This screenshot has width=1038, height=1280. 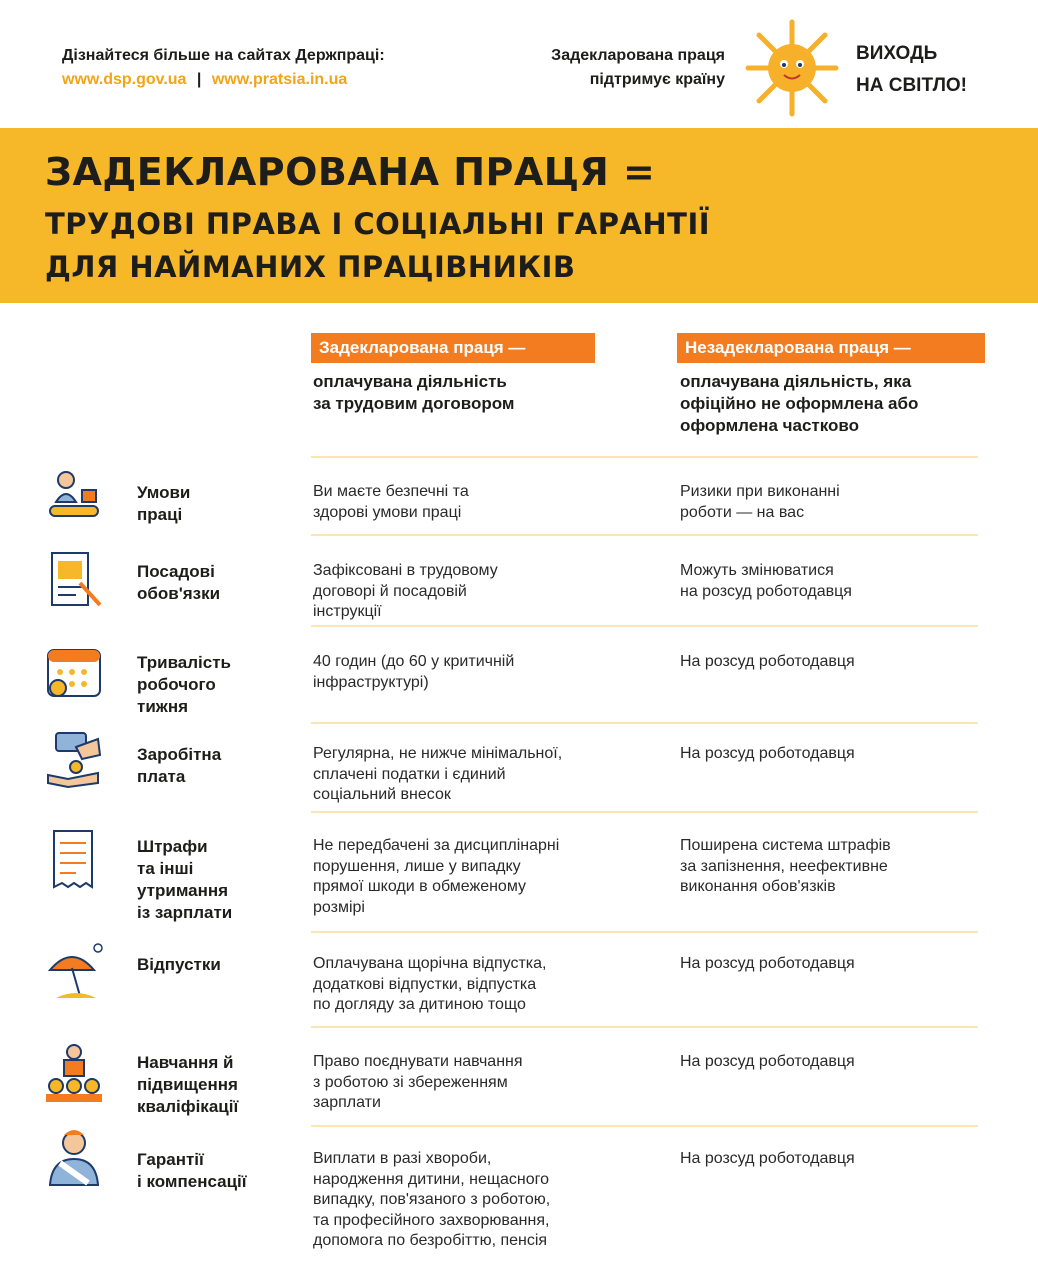 What do you see at coordinates (911, 70) in the screenshot?
I see `campaign-slogan: ВИХОДЬ НА СВІТЛО!` at bounding box center [911, 70].